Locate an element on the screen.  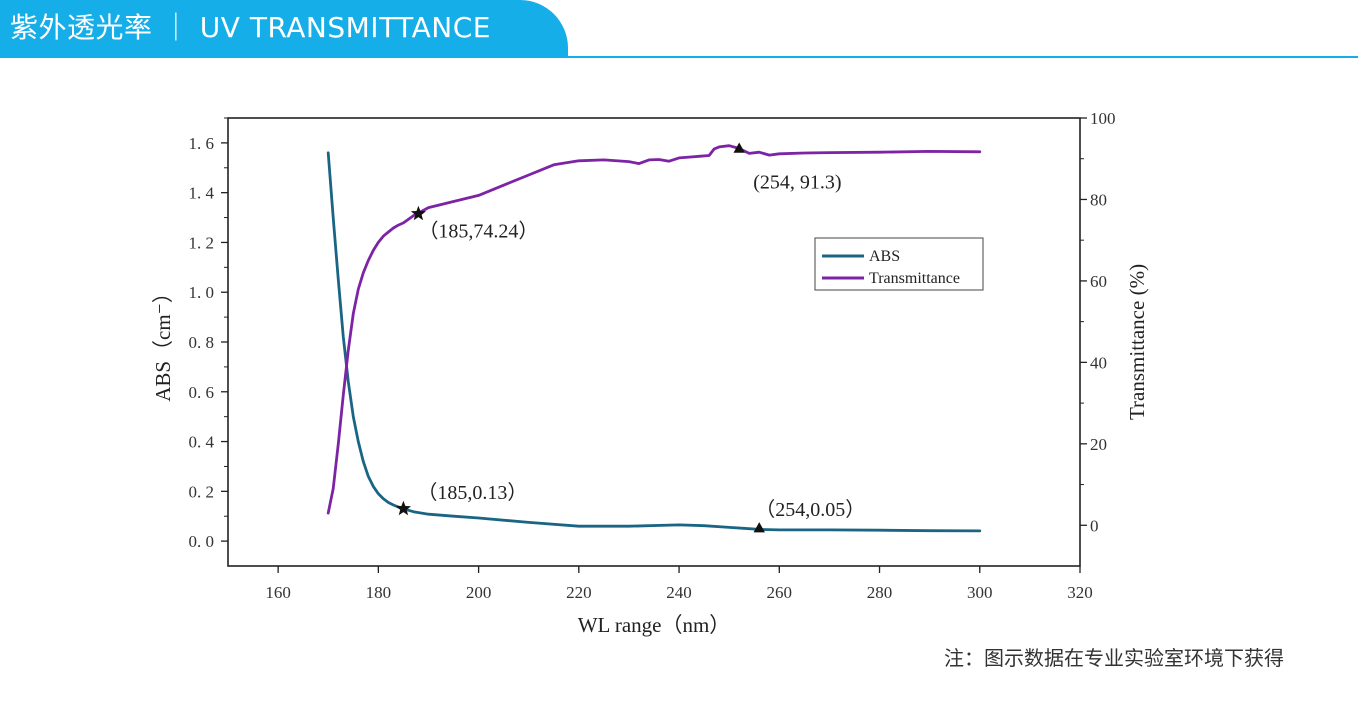
x-tick-label: 320 is located at coordinates (1080, 592).